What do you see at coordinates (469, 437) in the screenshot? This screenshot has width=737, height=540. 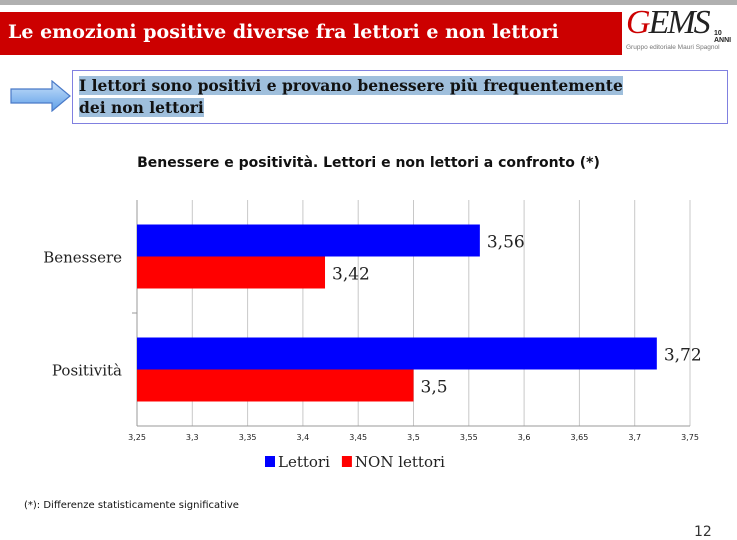 I see `x-tick-label: 3,55` at bounding box center [469, 437].